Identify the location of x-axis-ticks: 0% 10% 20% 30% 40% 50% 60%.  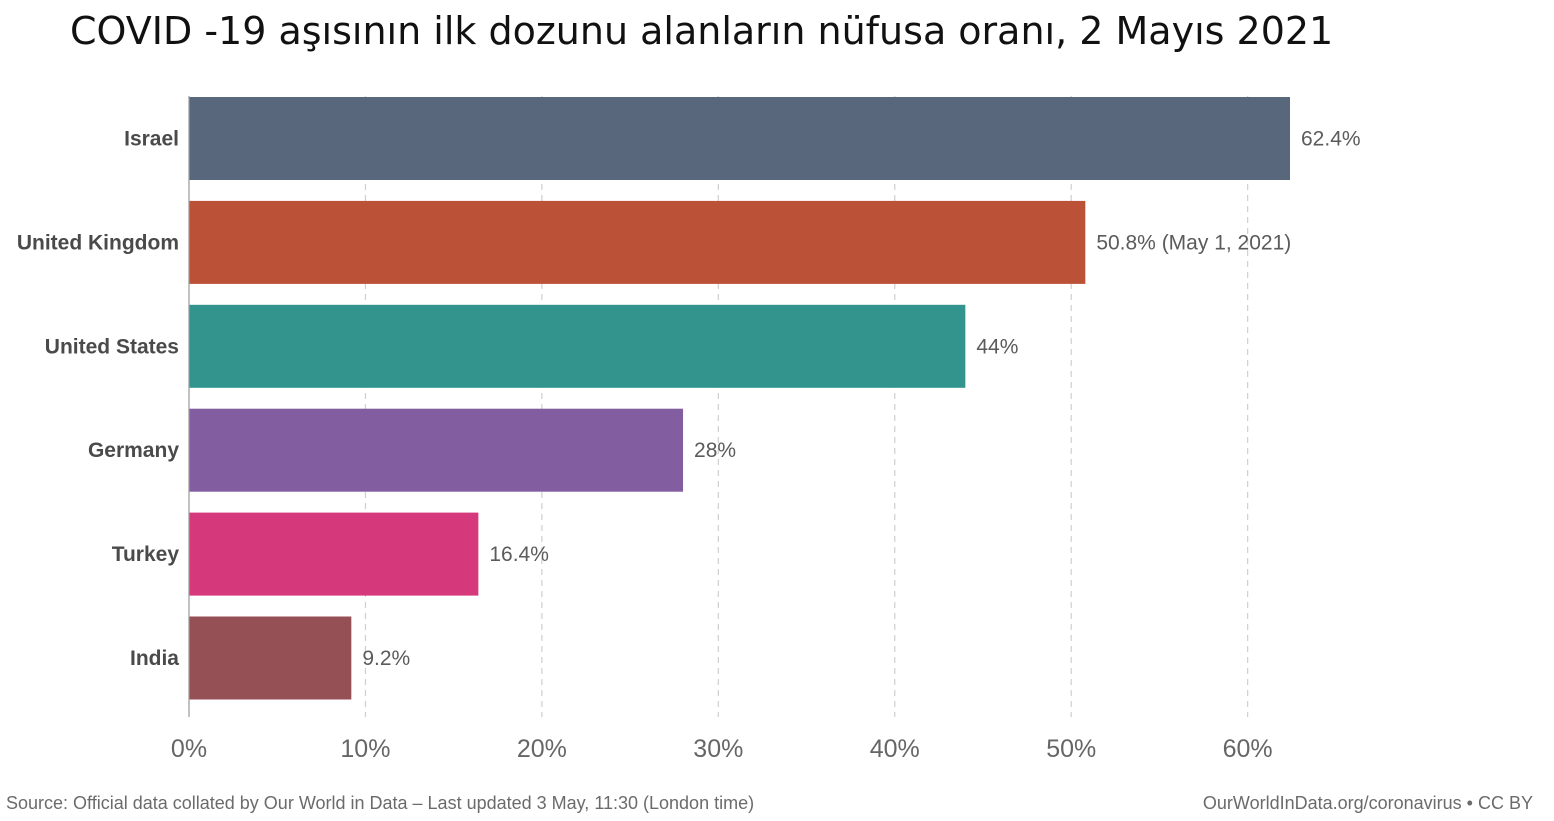
(722, 749).